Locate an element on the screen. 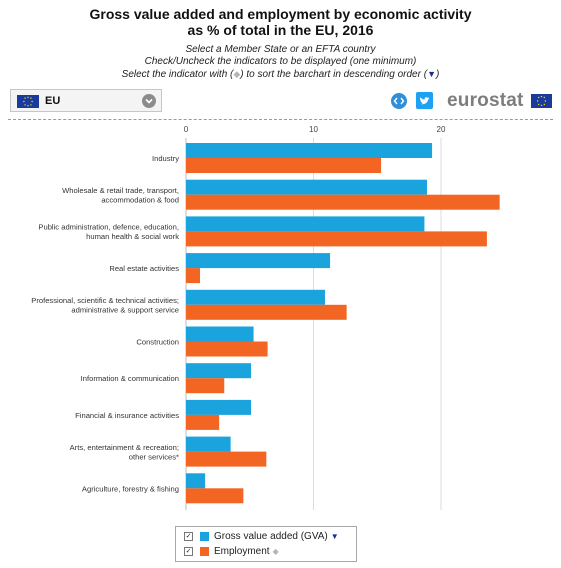  swatch-gva is located at coordinates (204, 536).